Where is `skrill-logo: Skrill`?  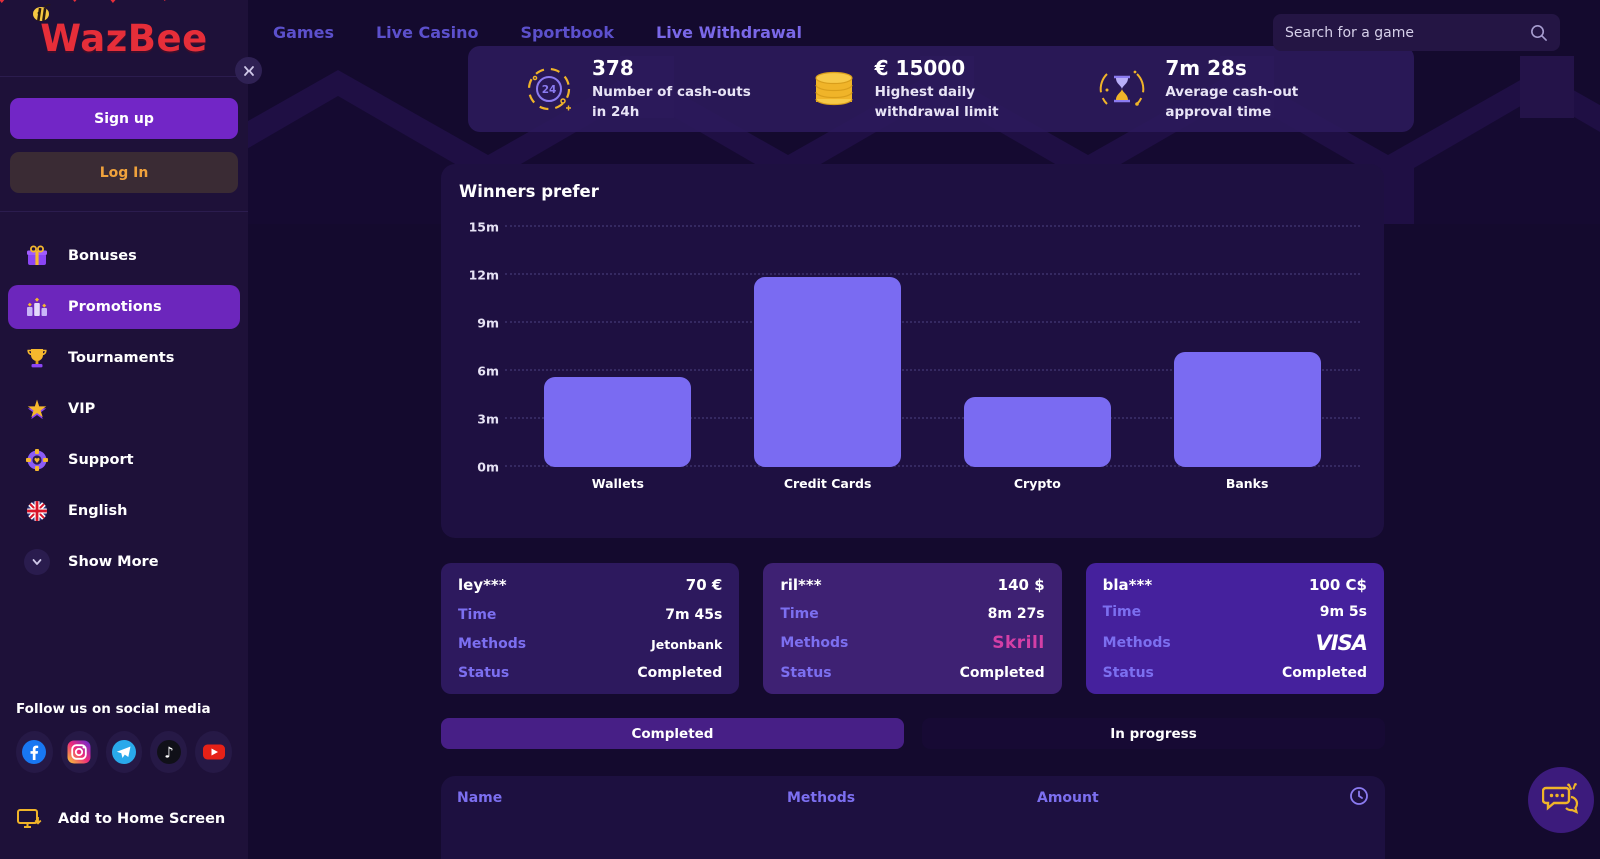 skrill-logo: Skrill is located at coordinates (1018, 643).